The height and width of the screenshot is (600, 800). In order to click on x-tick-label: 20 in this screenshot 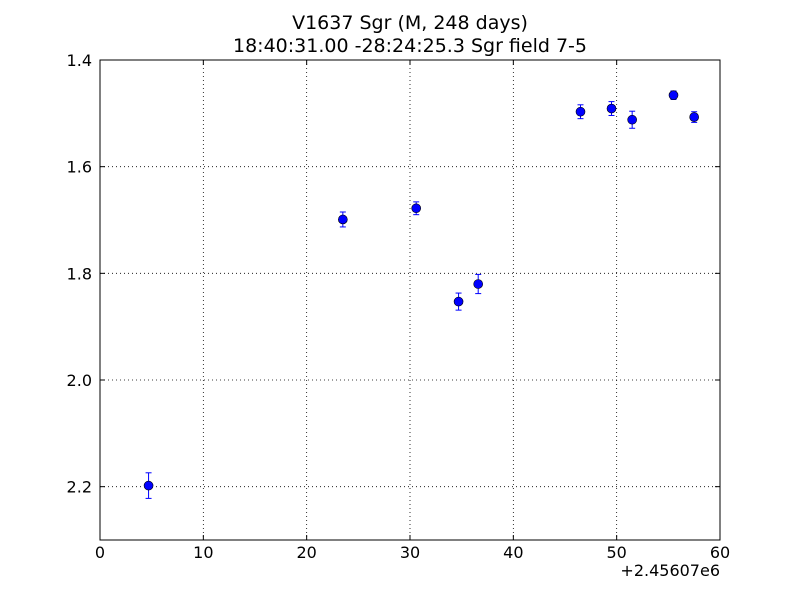, I will do `click(306, 552)`.